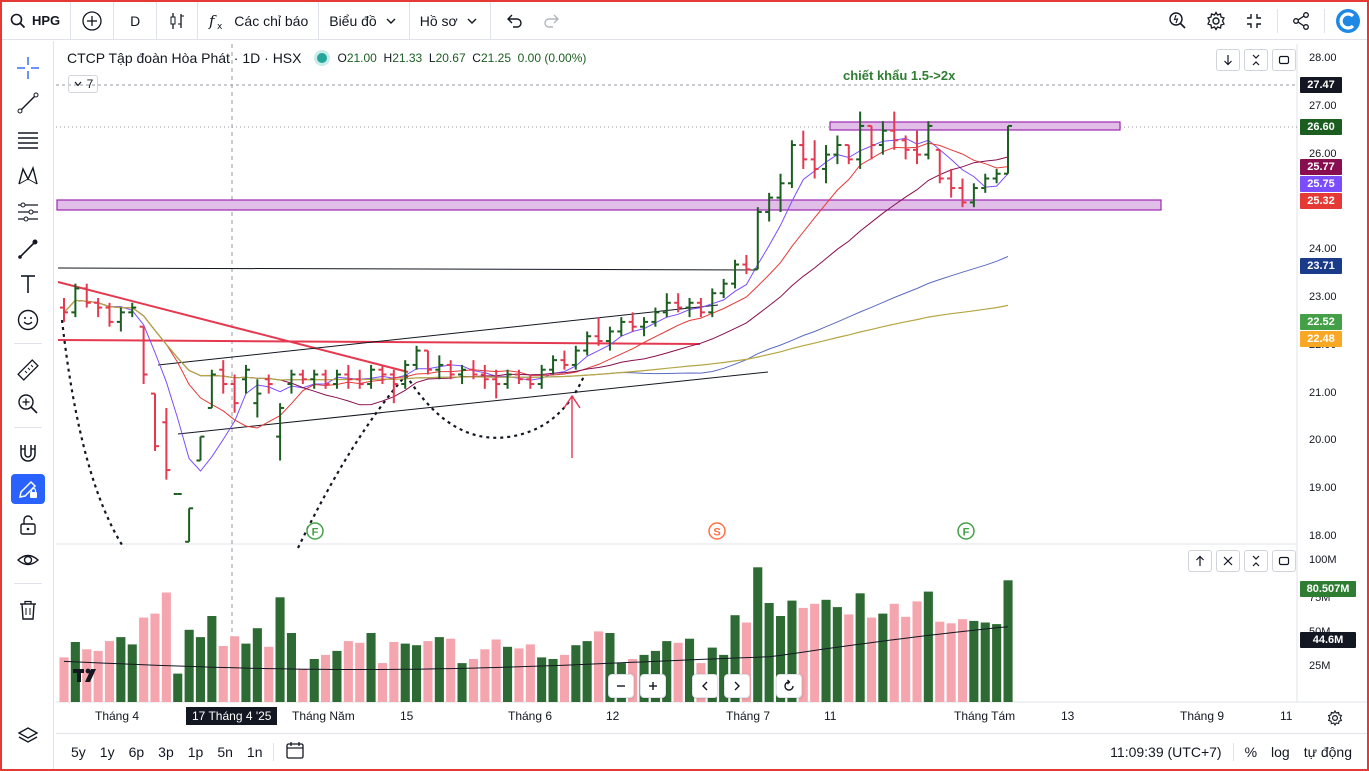  What do you see at coordinates (1228, 60) in the screenshot?
I see `move-pane-down-button` at bounding box center [1228, 60].